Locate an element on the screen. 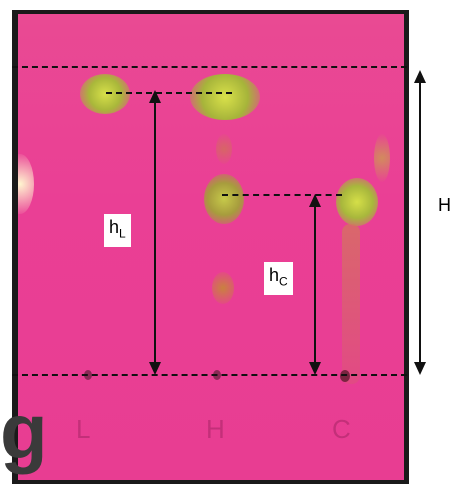  hl-arrow-head-up is located at coordinates (155, 96).